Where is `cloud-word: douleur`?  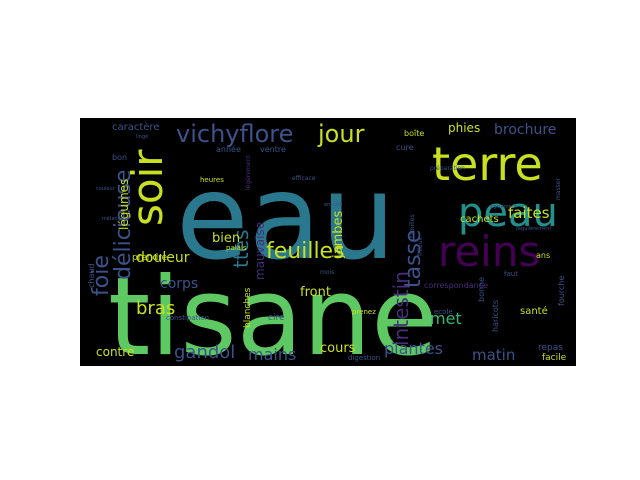 cloud-word: douleur is located at coordinates (163, 258).